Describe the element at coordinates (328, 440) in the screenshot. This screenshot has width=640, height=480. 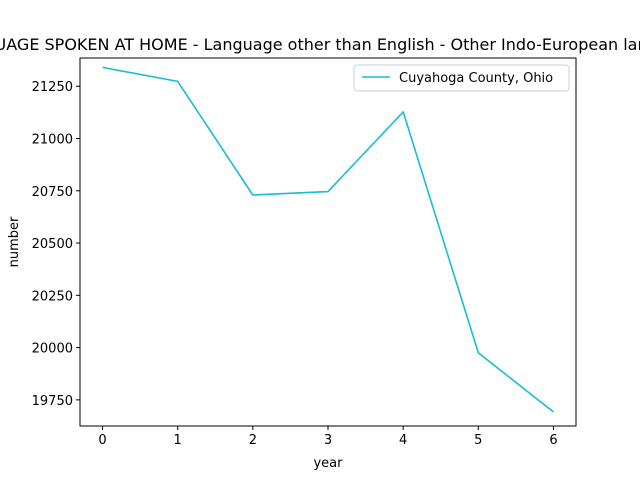
I see `x-tick-label: 3` at that location.